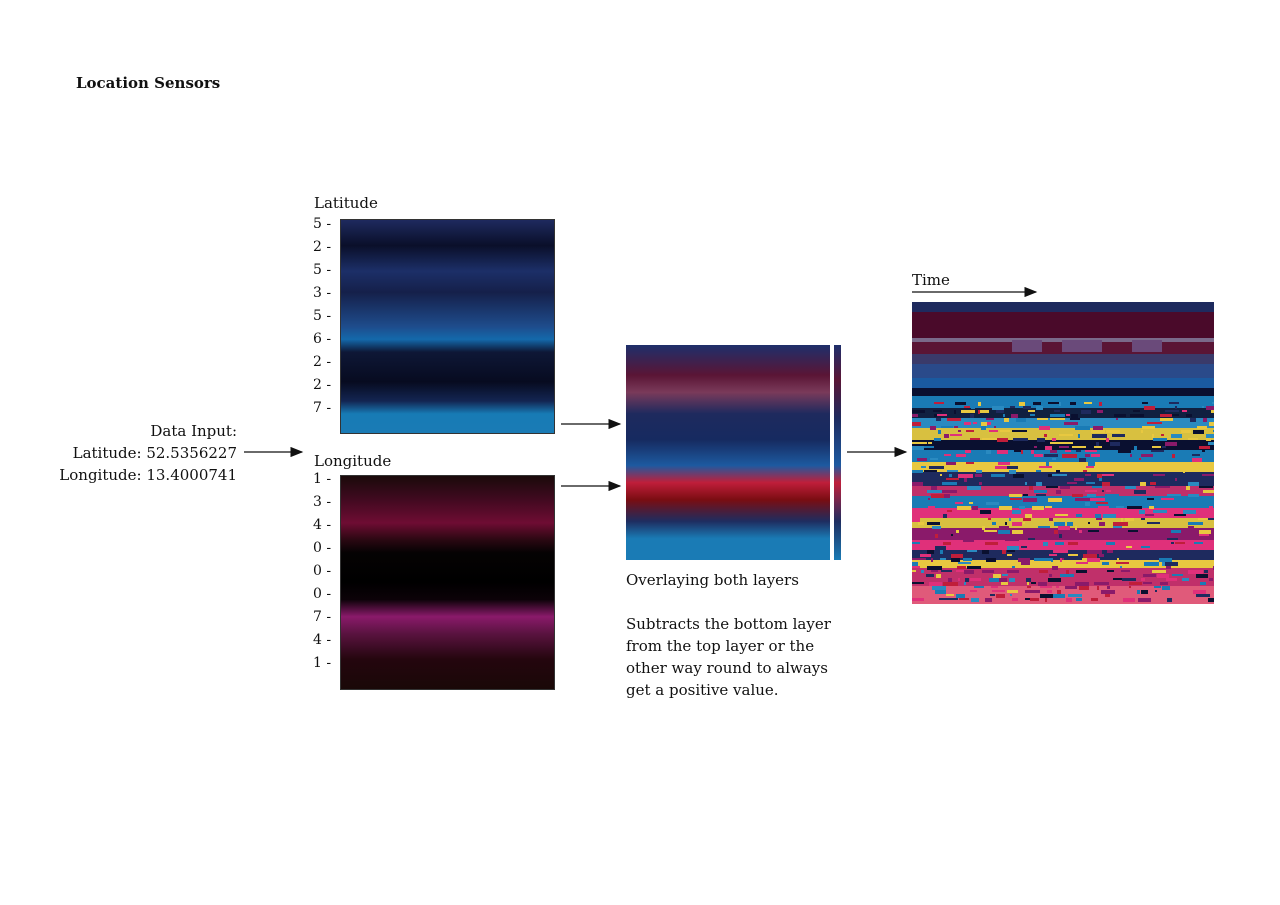 This screenshot has height=905, width=1280. I want to click on latitude-gradient-panel, so click(447, 326).